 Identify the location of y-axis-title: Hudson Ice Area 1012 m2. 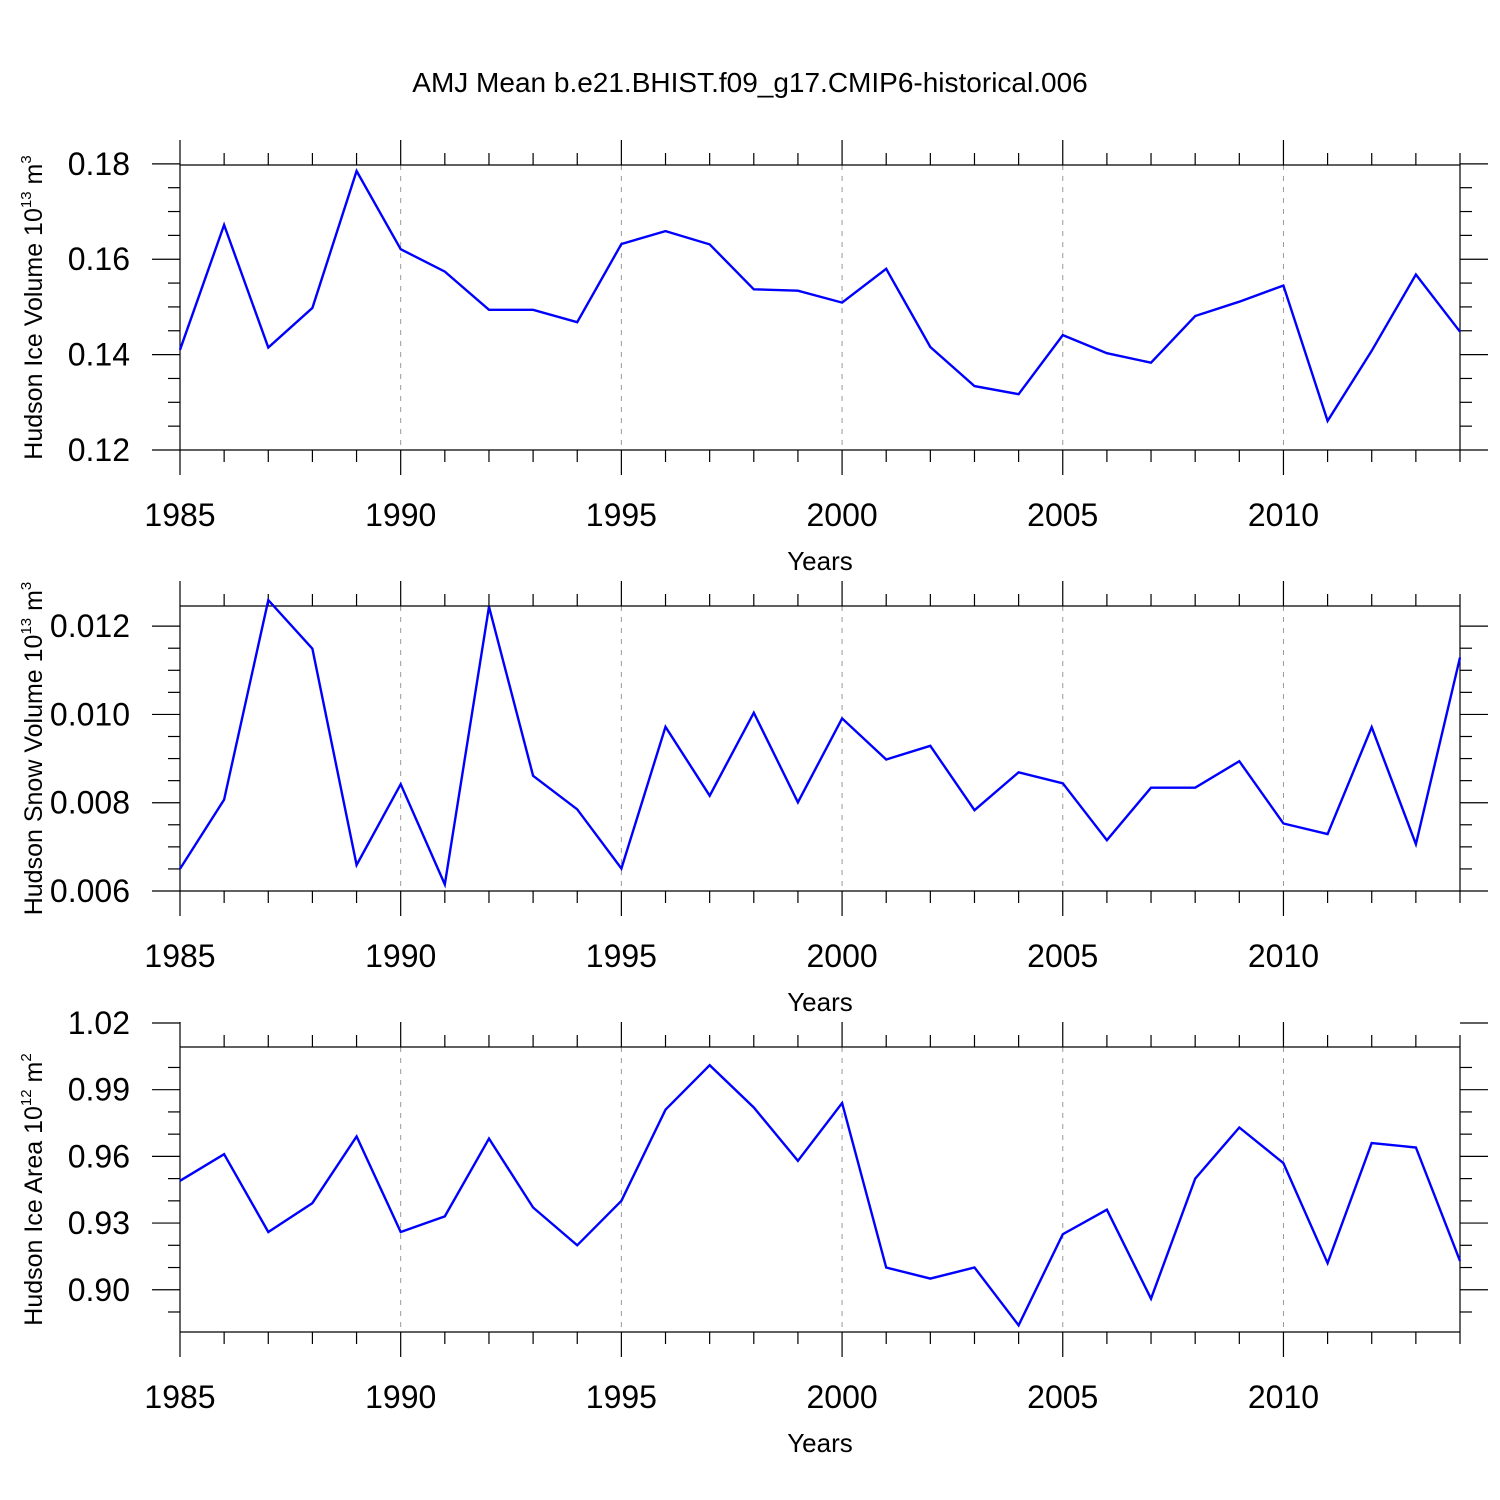
(33, 1189).